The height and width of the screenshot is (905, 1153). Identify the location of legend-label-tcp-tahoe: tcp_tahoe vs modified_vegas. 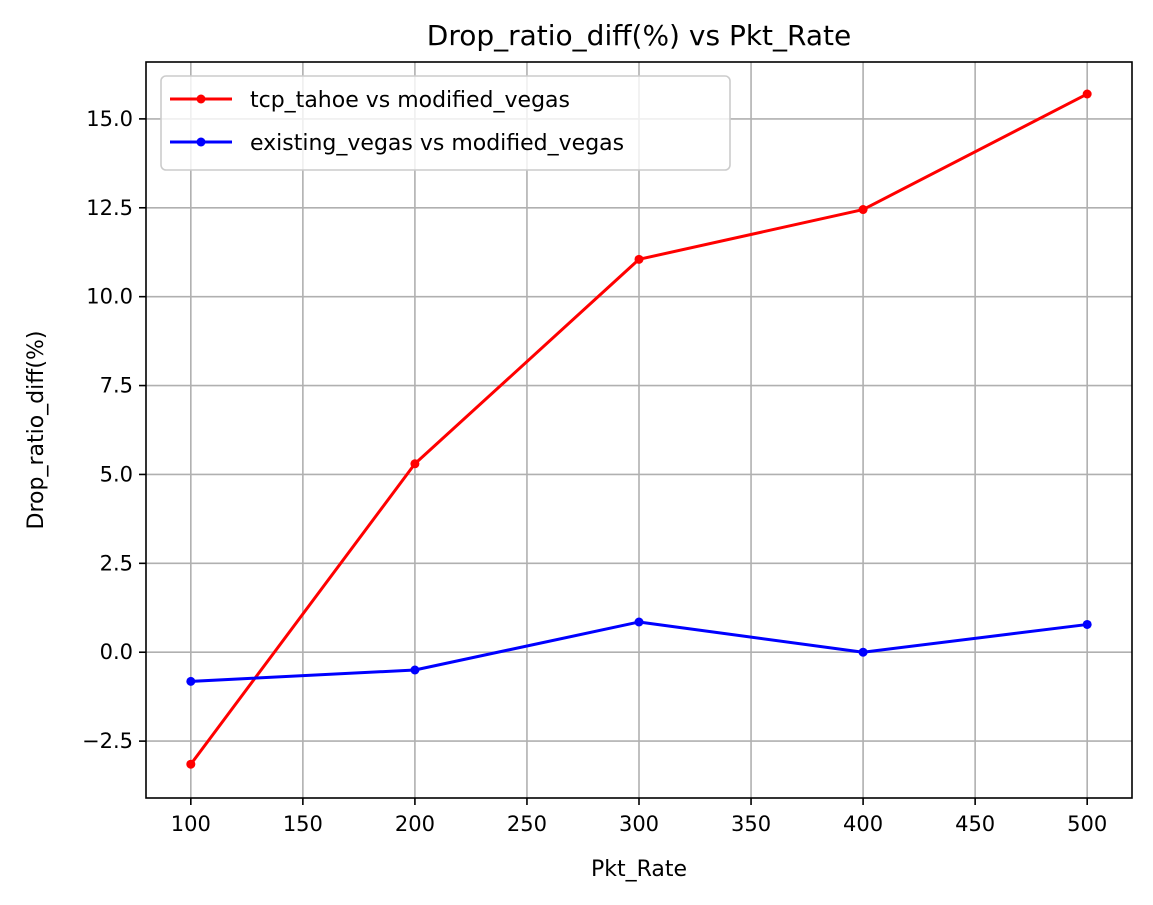
(410, 100).